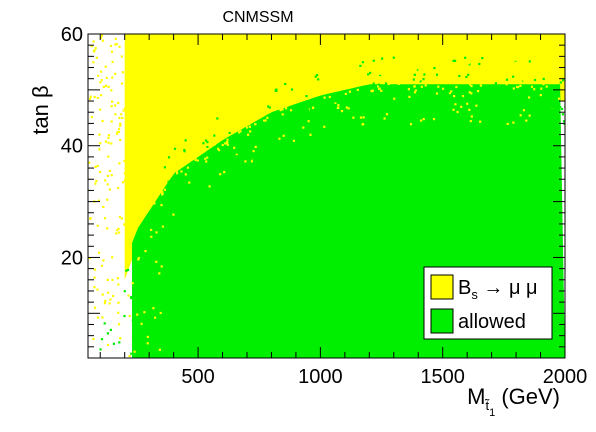  Describe the element at coordinates (72, 35) in the screenshot. I see `y-tick-label: 60` at that location.